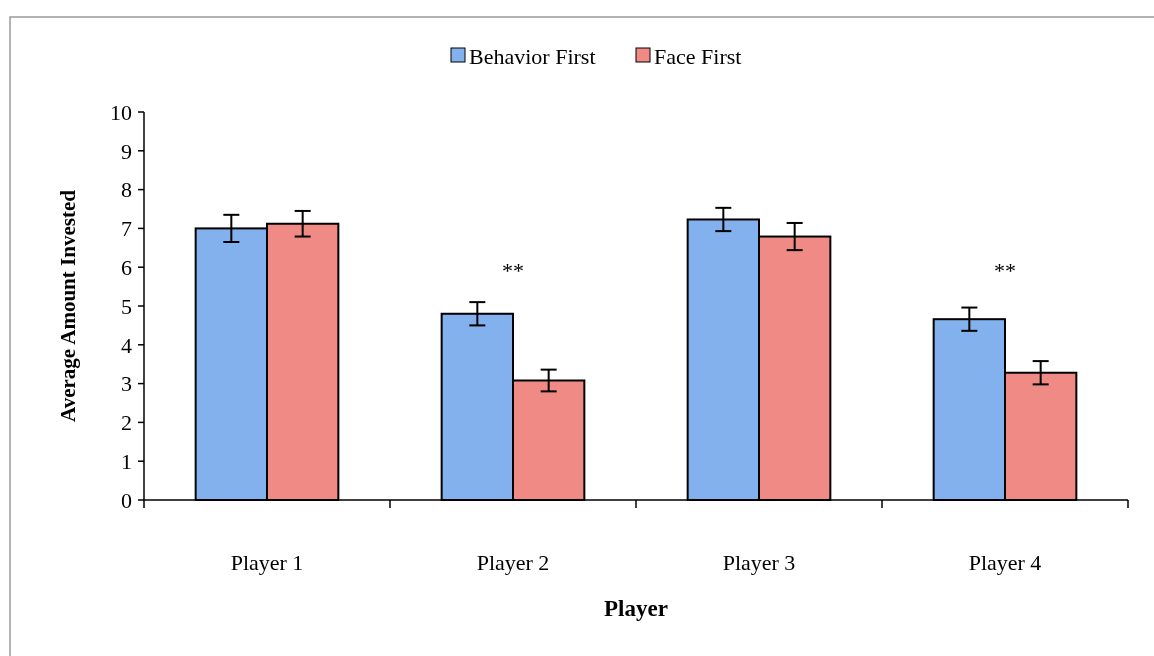 The height and width of the screenshot is (656, 1154). What do you see at coordinates (267, 562) in the screenshot?
I see `x-tick-label: Player 1` at bounding box center [267, 562].